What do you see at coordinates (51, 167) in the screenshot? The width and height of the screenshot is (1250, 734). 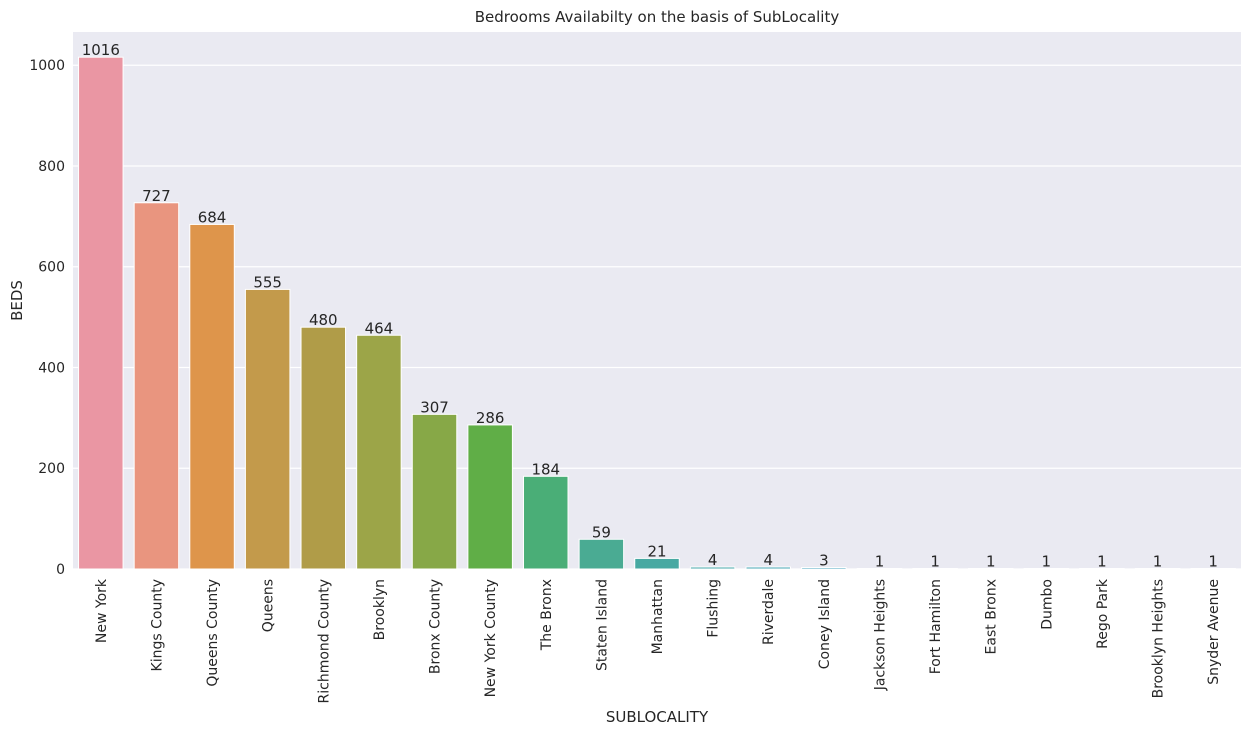 I see `y-tick-label: 800` at bounding box center [51, 167].